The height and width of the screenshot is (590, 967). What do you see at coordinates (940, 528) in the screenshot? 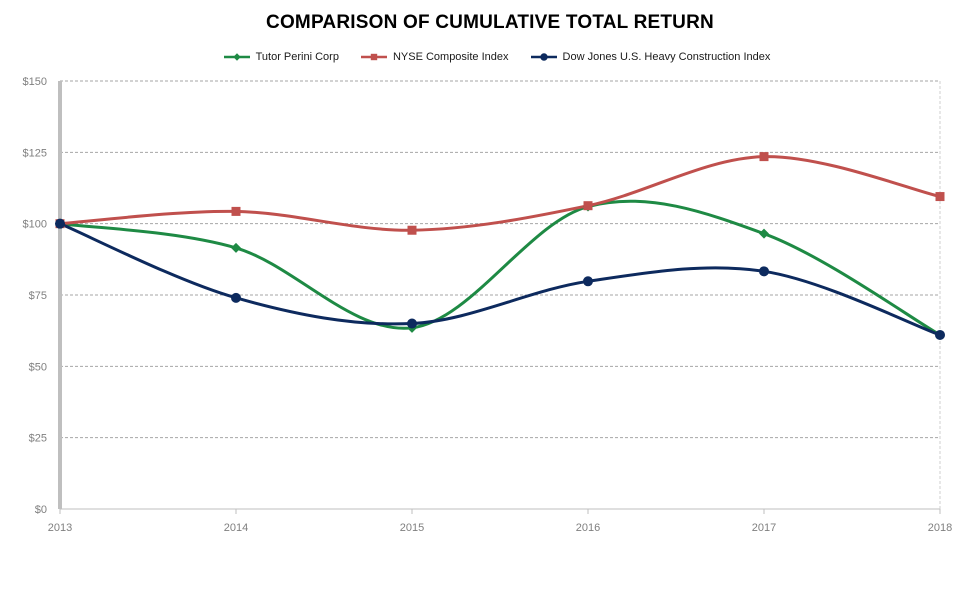
I see `x-tick-label: 2018` at bounding box center [940, 528].